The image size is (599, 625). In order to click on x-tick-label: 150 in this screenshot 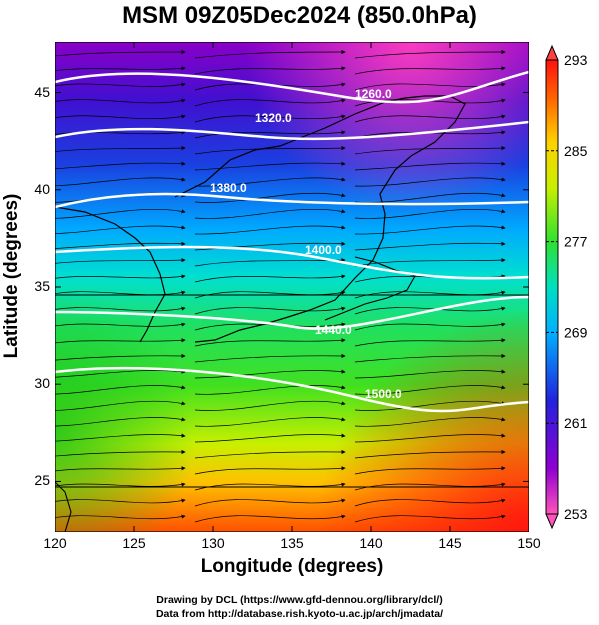, I will do `click(529, 543)`.